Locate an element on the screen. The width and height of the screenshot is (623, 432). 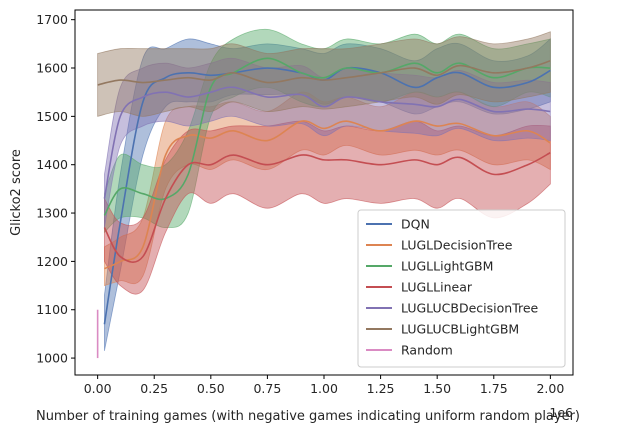
y-tick-label: 1600 is located at coordinates (52, 68).